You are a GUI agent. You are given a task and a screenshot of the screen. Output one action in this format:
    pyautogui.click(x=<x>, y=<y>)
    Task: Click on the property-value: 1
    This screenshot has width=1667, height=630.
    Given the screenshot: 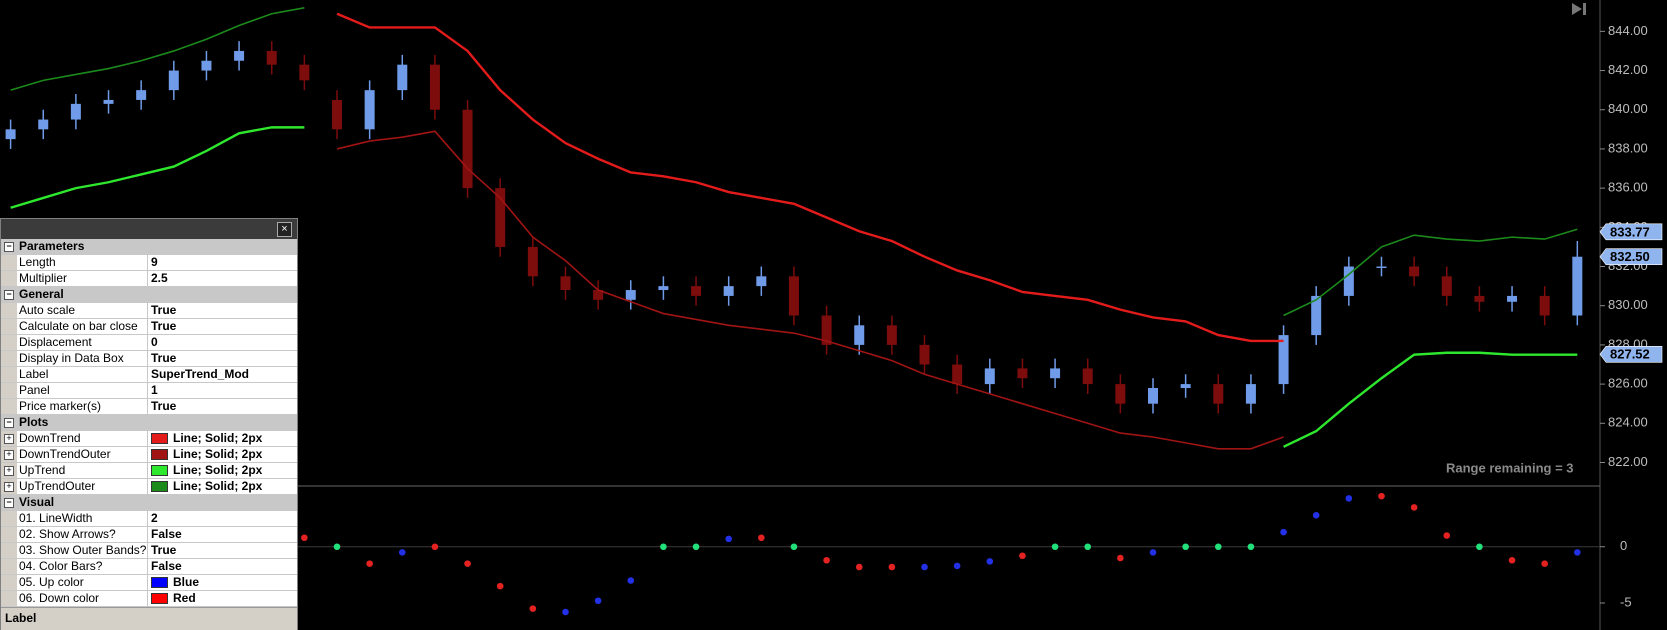 What is the action you would take?
    pyautogui.click(x=222, y=390)
    